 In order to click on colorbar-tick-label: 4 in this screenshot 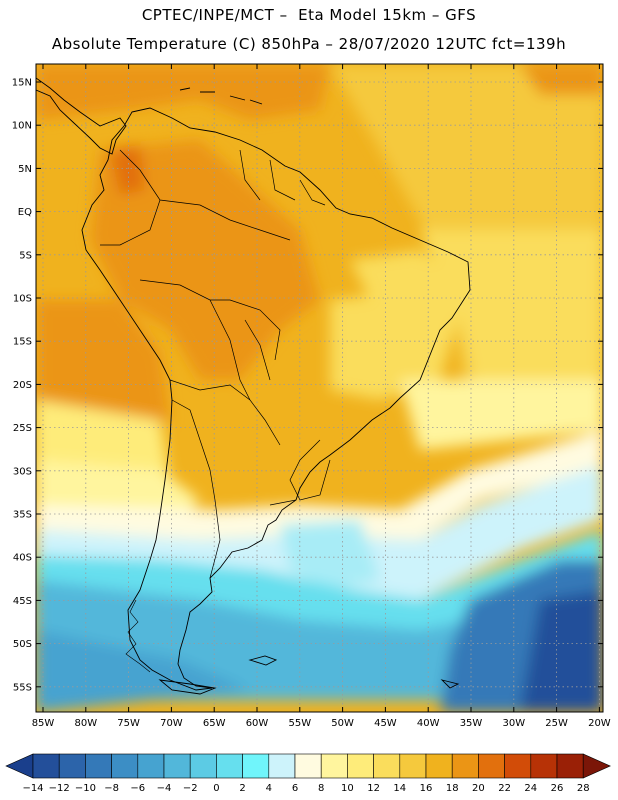, I will do `click(269, 788)`.